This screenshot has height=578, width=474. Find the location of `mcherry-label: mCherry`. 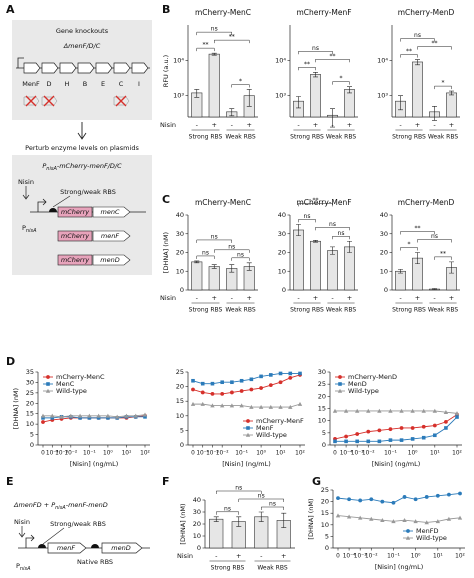

mcherry-label: mCherry is located at coordinates (75, 212).